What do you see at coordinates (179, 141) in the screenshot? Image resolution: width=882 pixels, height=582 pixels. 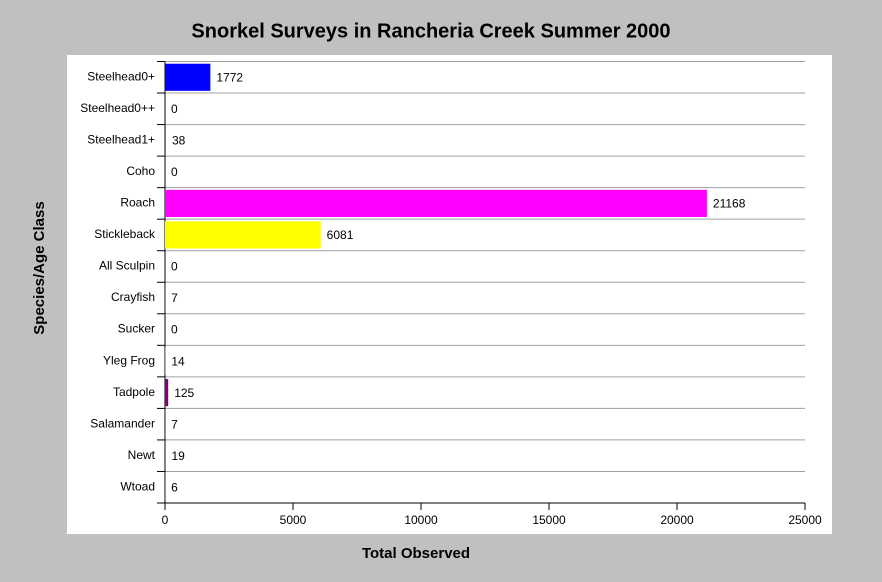 I see `value-label: 38` at bounding box center [179, 141].